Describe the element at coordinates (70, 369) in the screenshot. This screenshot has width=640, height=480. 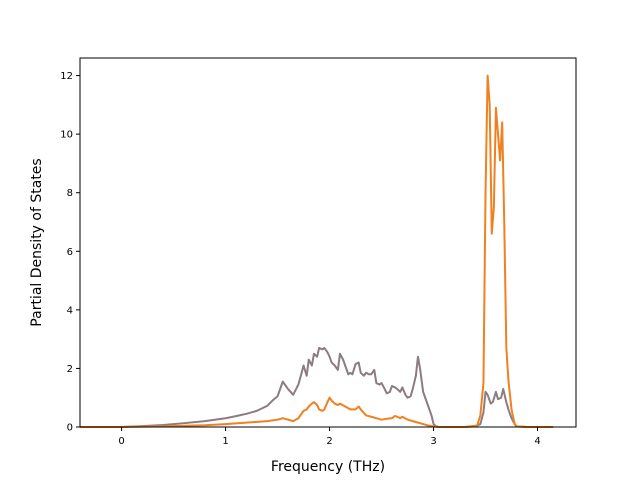
I see `y-tick-label: 2` at that location.